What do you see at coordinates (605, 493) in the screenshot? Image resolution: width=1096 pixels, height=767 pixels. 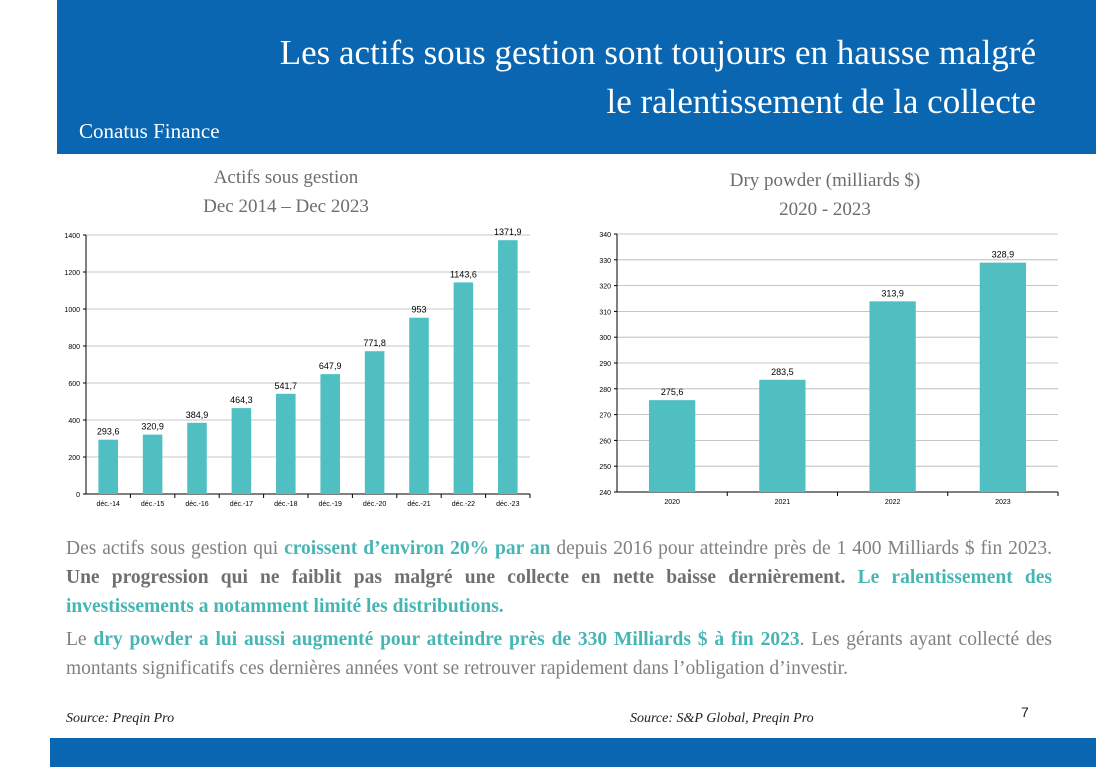 I see `y-tick-label: 240` at bounding box center [605, 493].